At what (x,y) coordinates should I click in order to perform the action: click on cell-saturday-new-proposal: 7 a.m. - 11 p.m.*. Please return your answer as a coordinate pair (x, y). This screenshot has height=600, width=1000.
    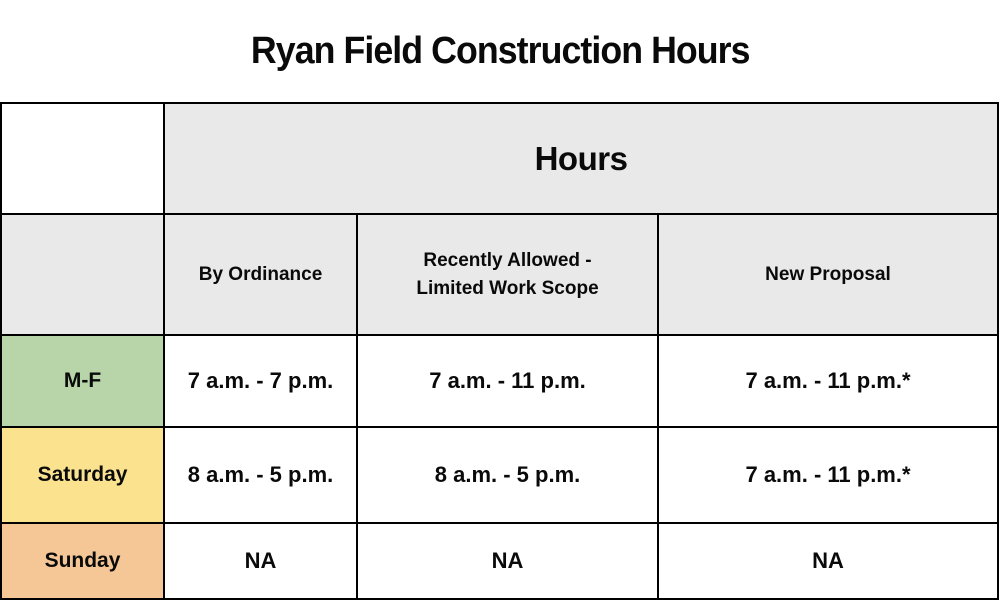
    Looking at the image, I should click on (828, 475).